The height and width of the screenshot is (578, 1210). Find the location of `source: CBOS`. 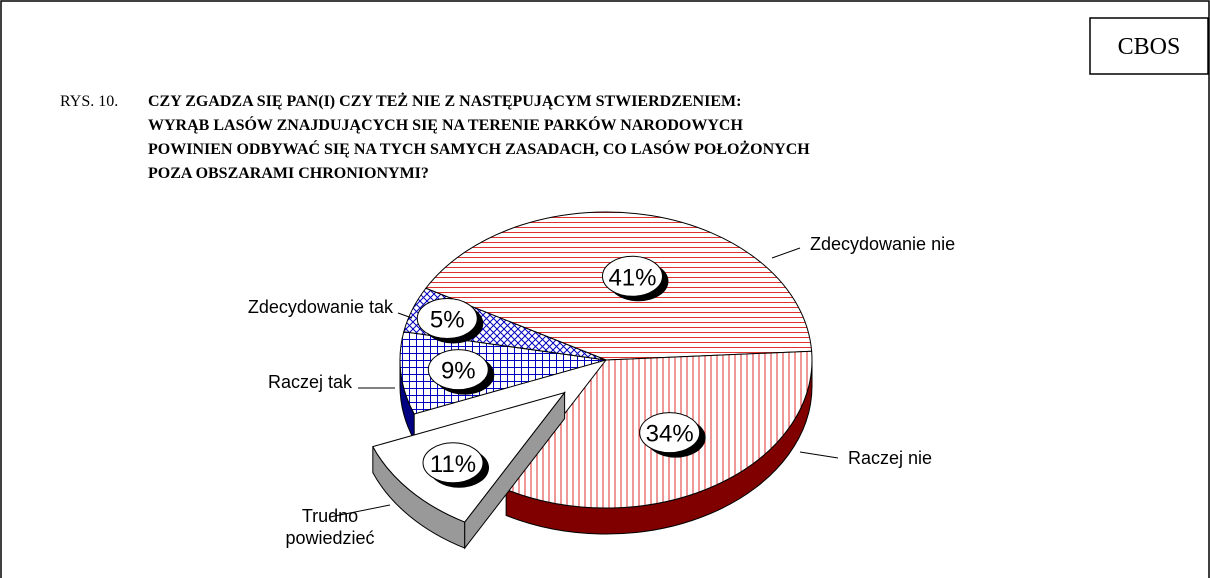

source: CBOS is located at coordinates (1149, 47).